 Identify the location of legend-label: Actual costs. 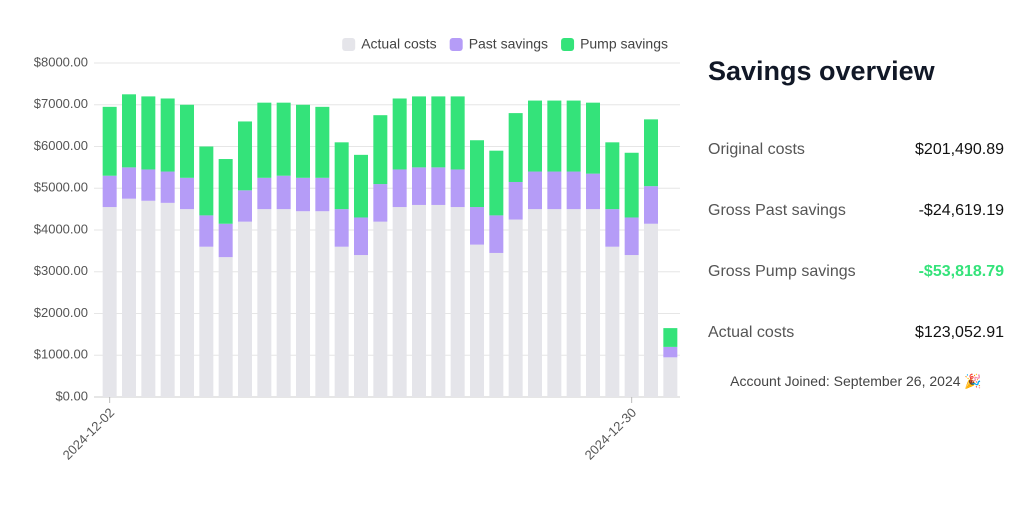
(398, 44).